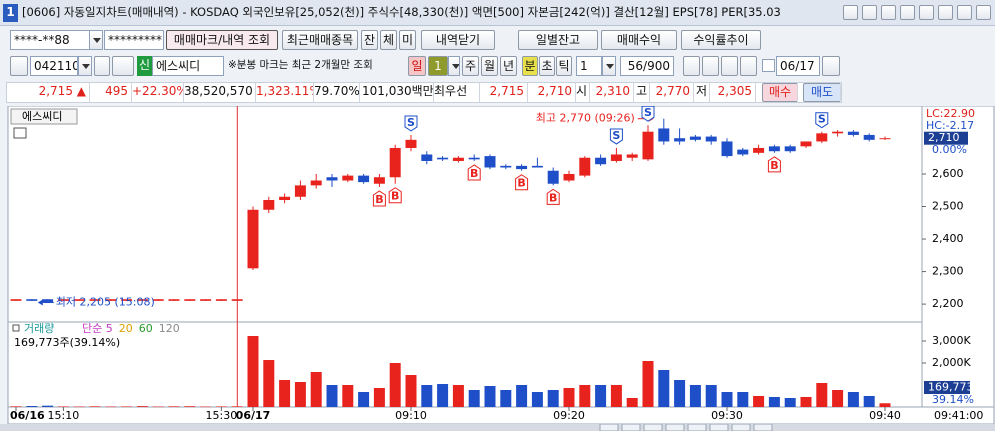  Describe the element at coordinates (822, 92) in the screenshot. I see `quote-field: 매도` at that location.